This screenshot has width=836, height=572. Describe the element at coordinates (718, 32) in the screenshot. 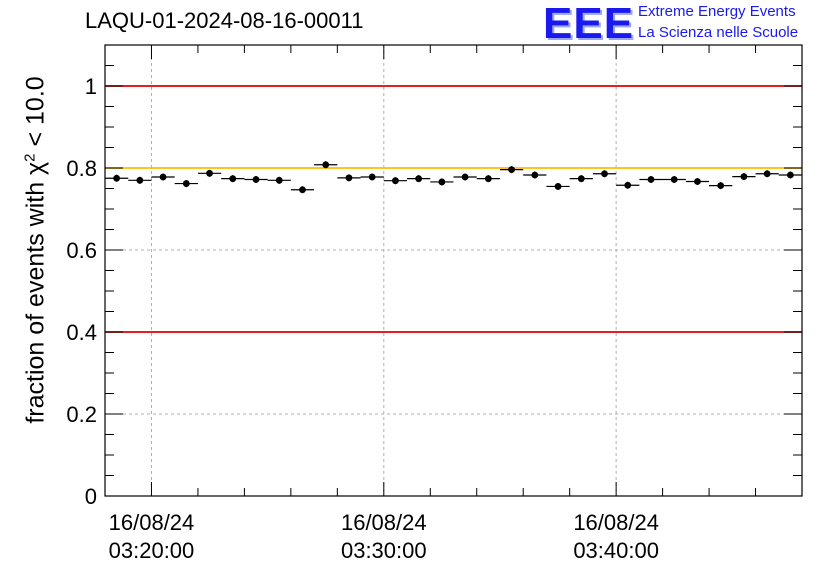

I see `logo-line-2: La Scienza nelle Scuole` at that location.